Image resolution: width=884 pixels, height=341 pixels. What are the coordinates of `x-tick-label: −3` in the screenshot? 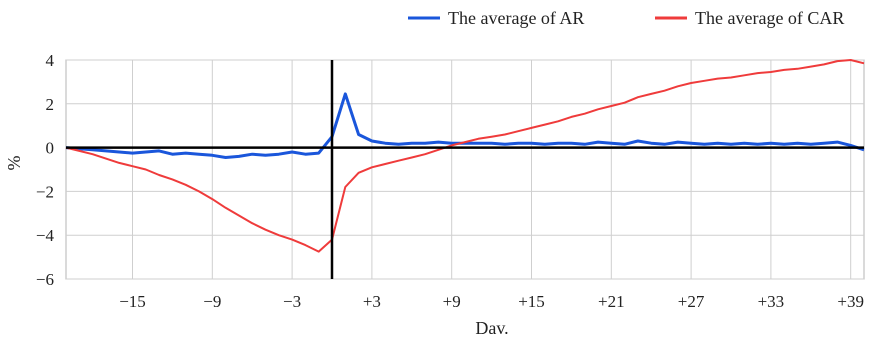 It's located at (292, 301).